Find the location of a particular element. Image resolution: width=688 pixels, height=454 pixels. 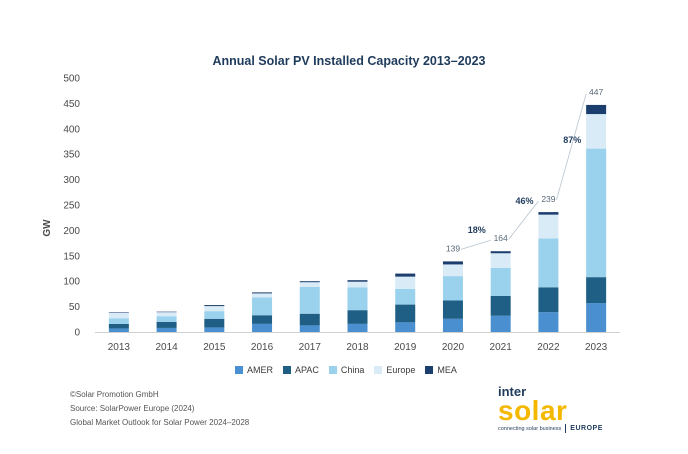

bar-segment-europe-2014 is located at coordinates (166, 314).